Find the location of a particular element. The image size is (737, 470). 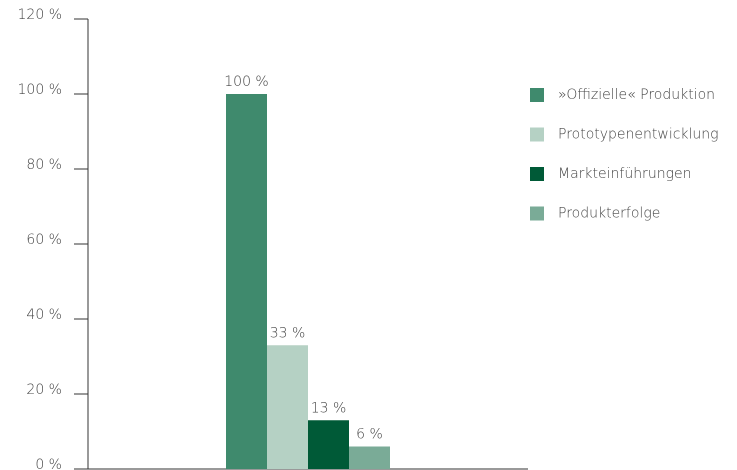

y-tick-label: 0 % is located at coordinates (48, 463).